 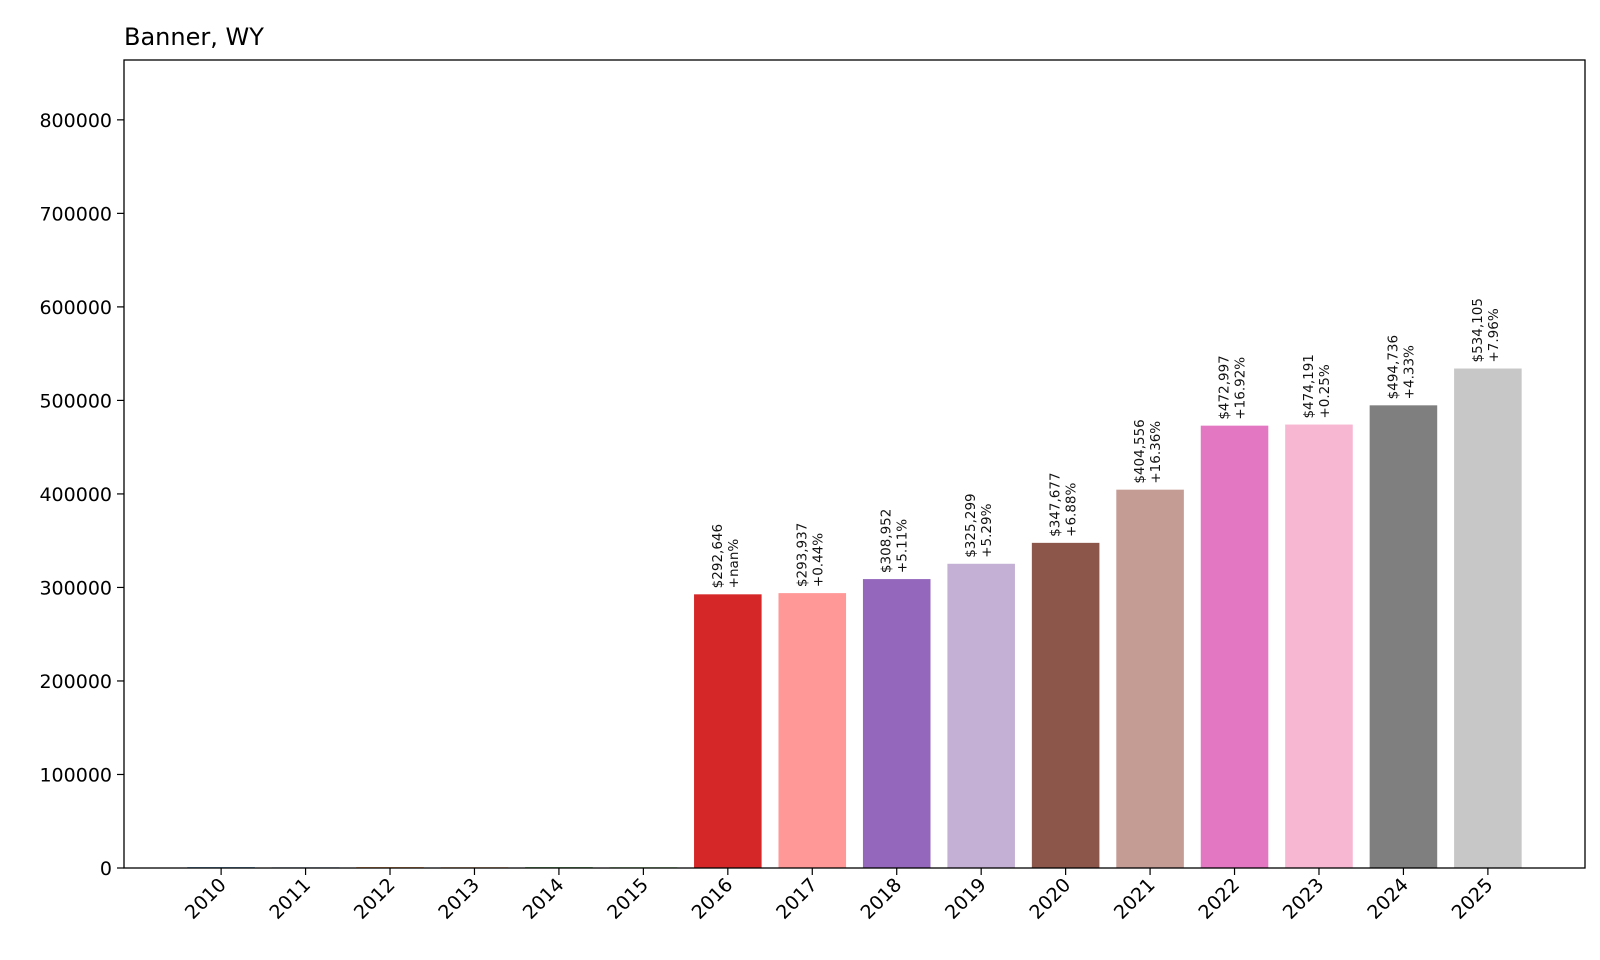 What do you see at coordinates (1403, 636) in the screenshot?
I see `bar-2024` at bounding box center [1403, 636].